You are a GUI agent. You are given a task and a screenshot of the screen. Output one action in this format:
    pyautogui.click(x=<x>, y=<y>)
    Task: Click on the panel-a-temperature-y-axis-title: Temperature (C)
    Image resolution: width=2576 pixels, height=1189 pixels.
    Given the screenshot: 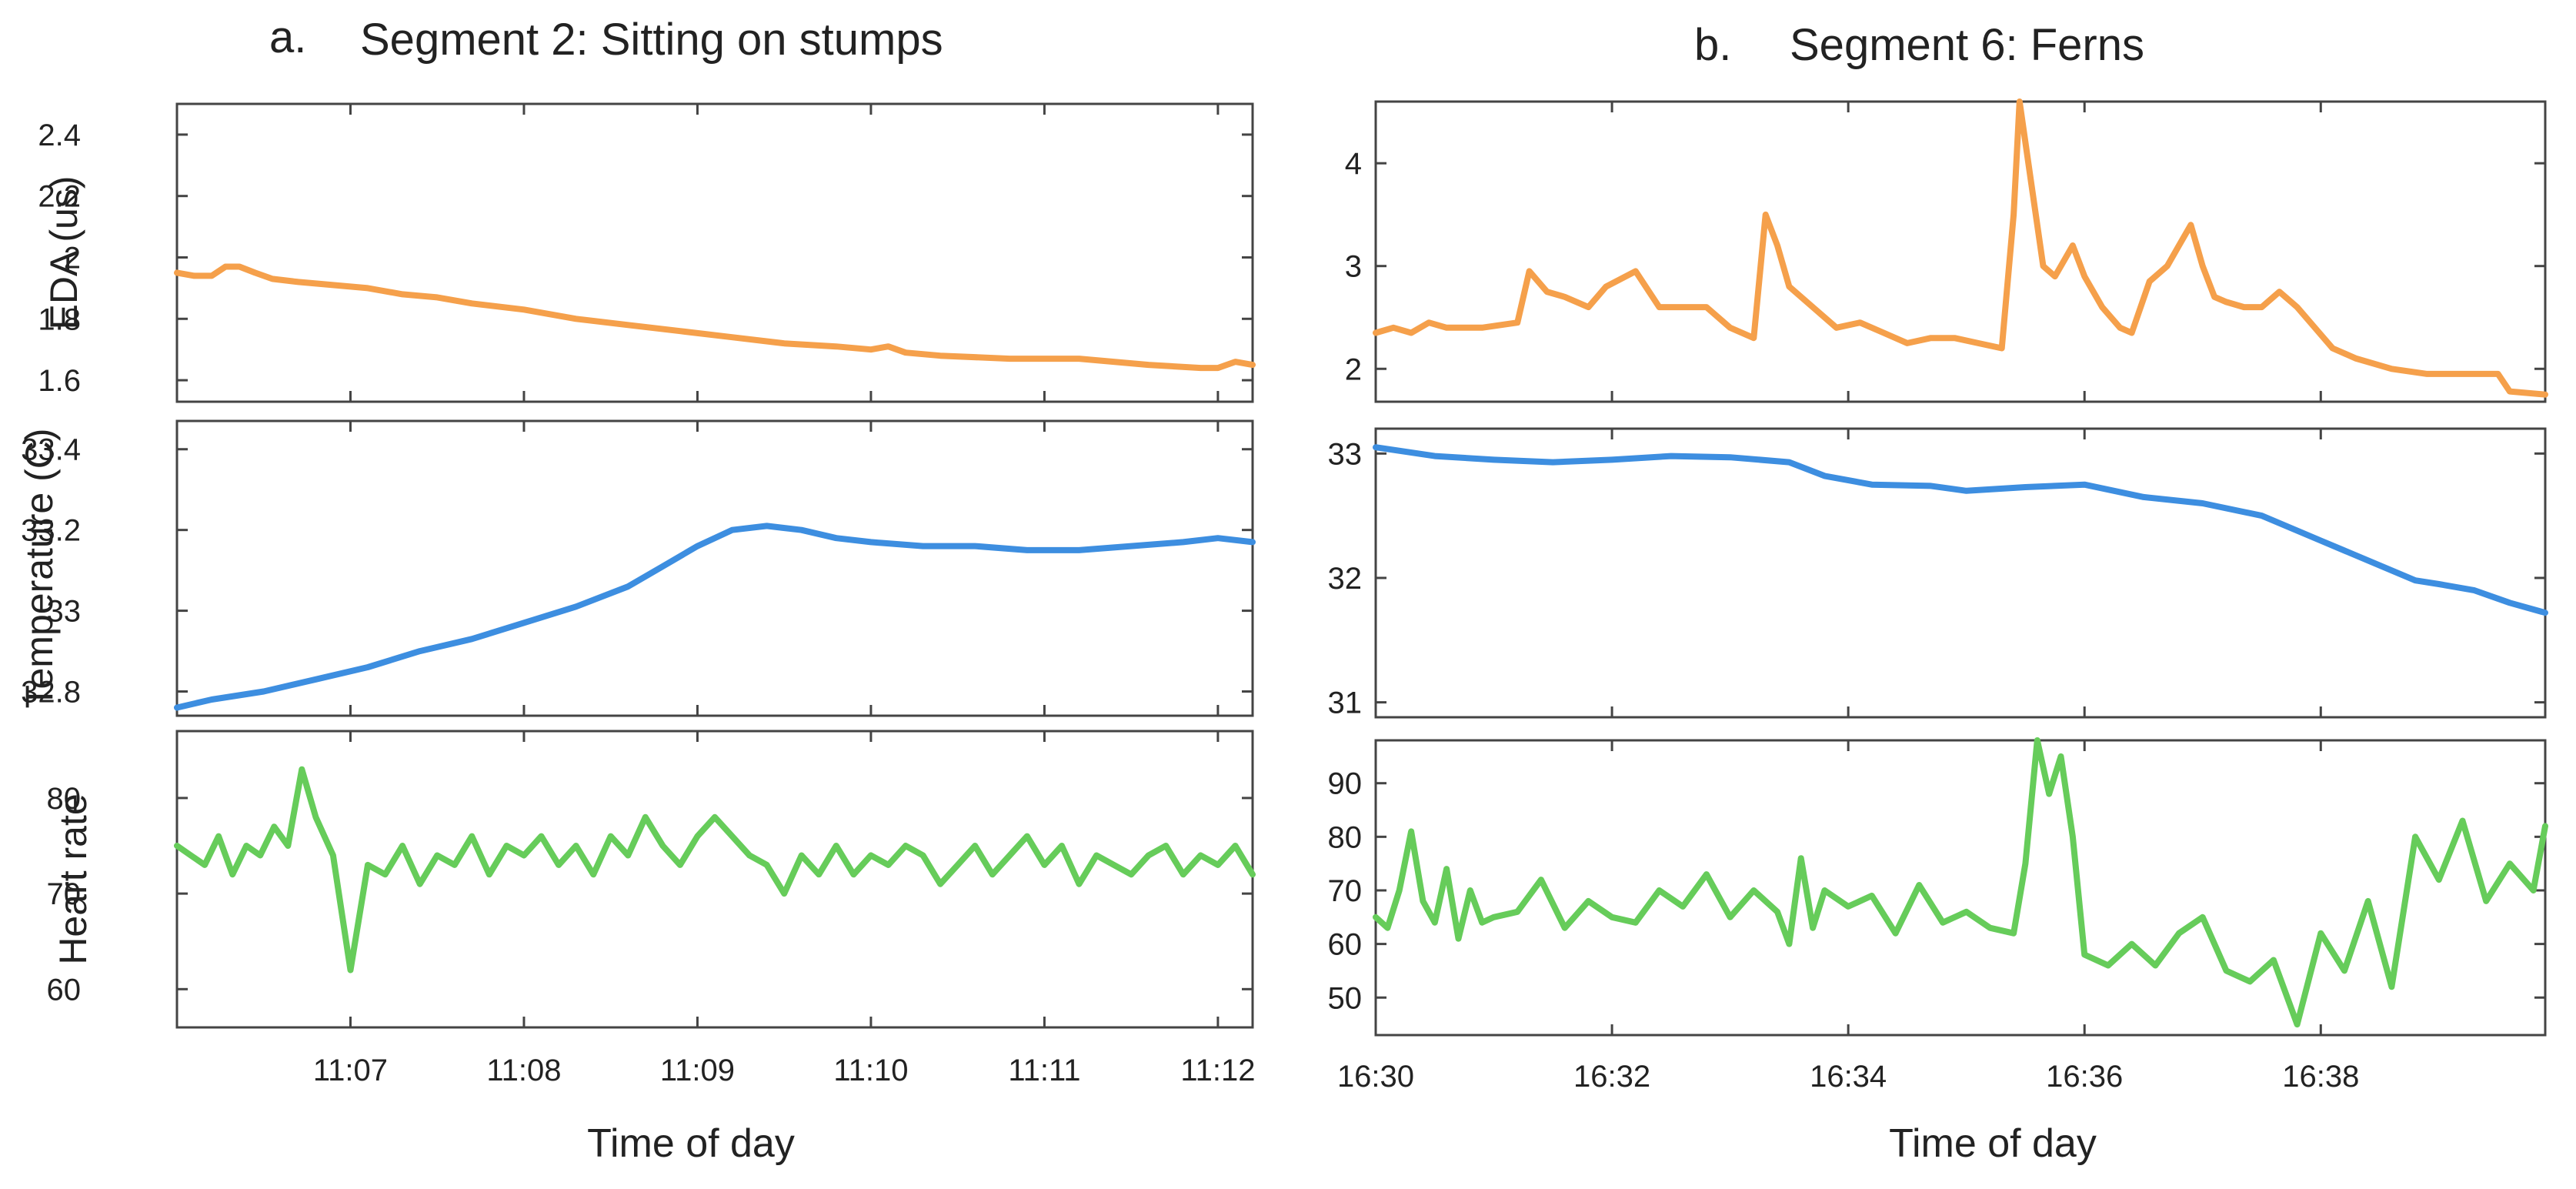 What is the action you would take?
    pyautogui.click(x=40, y=569)
    